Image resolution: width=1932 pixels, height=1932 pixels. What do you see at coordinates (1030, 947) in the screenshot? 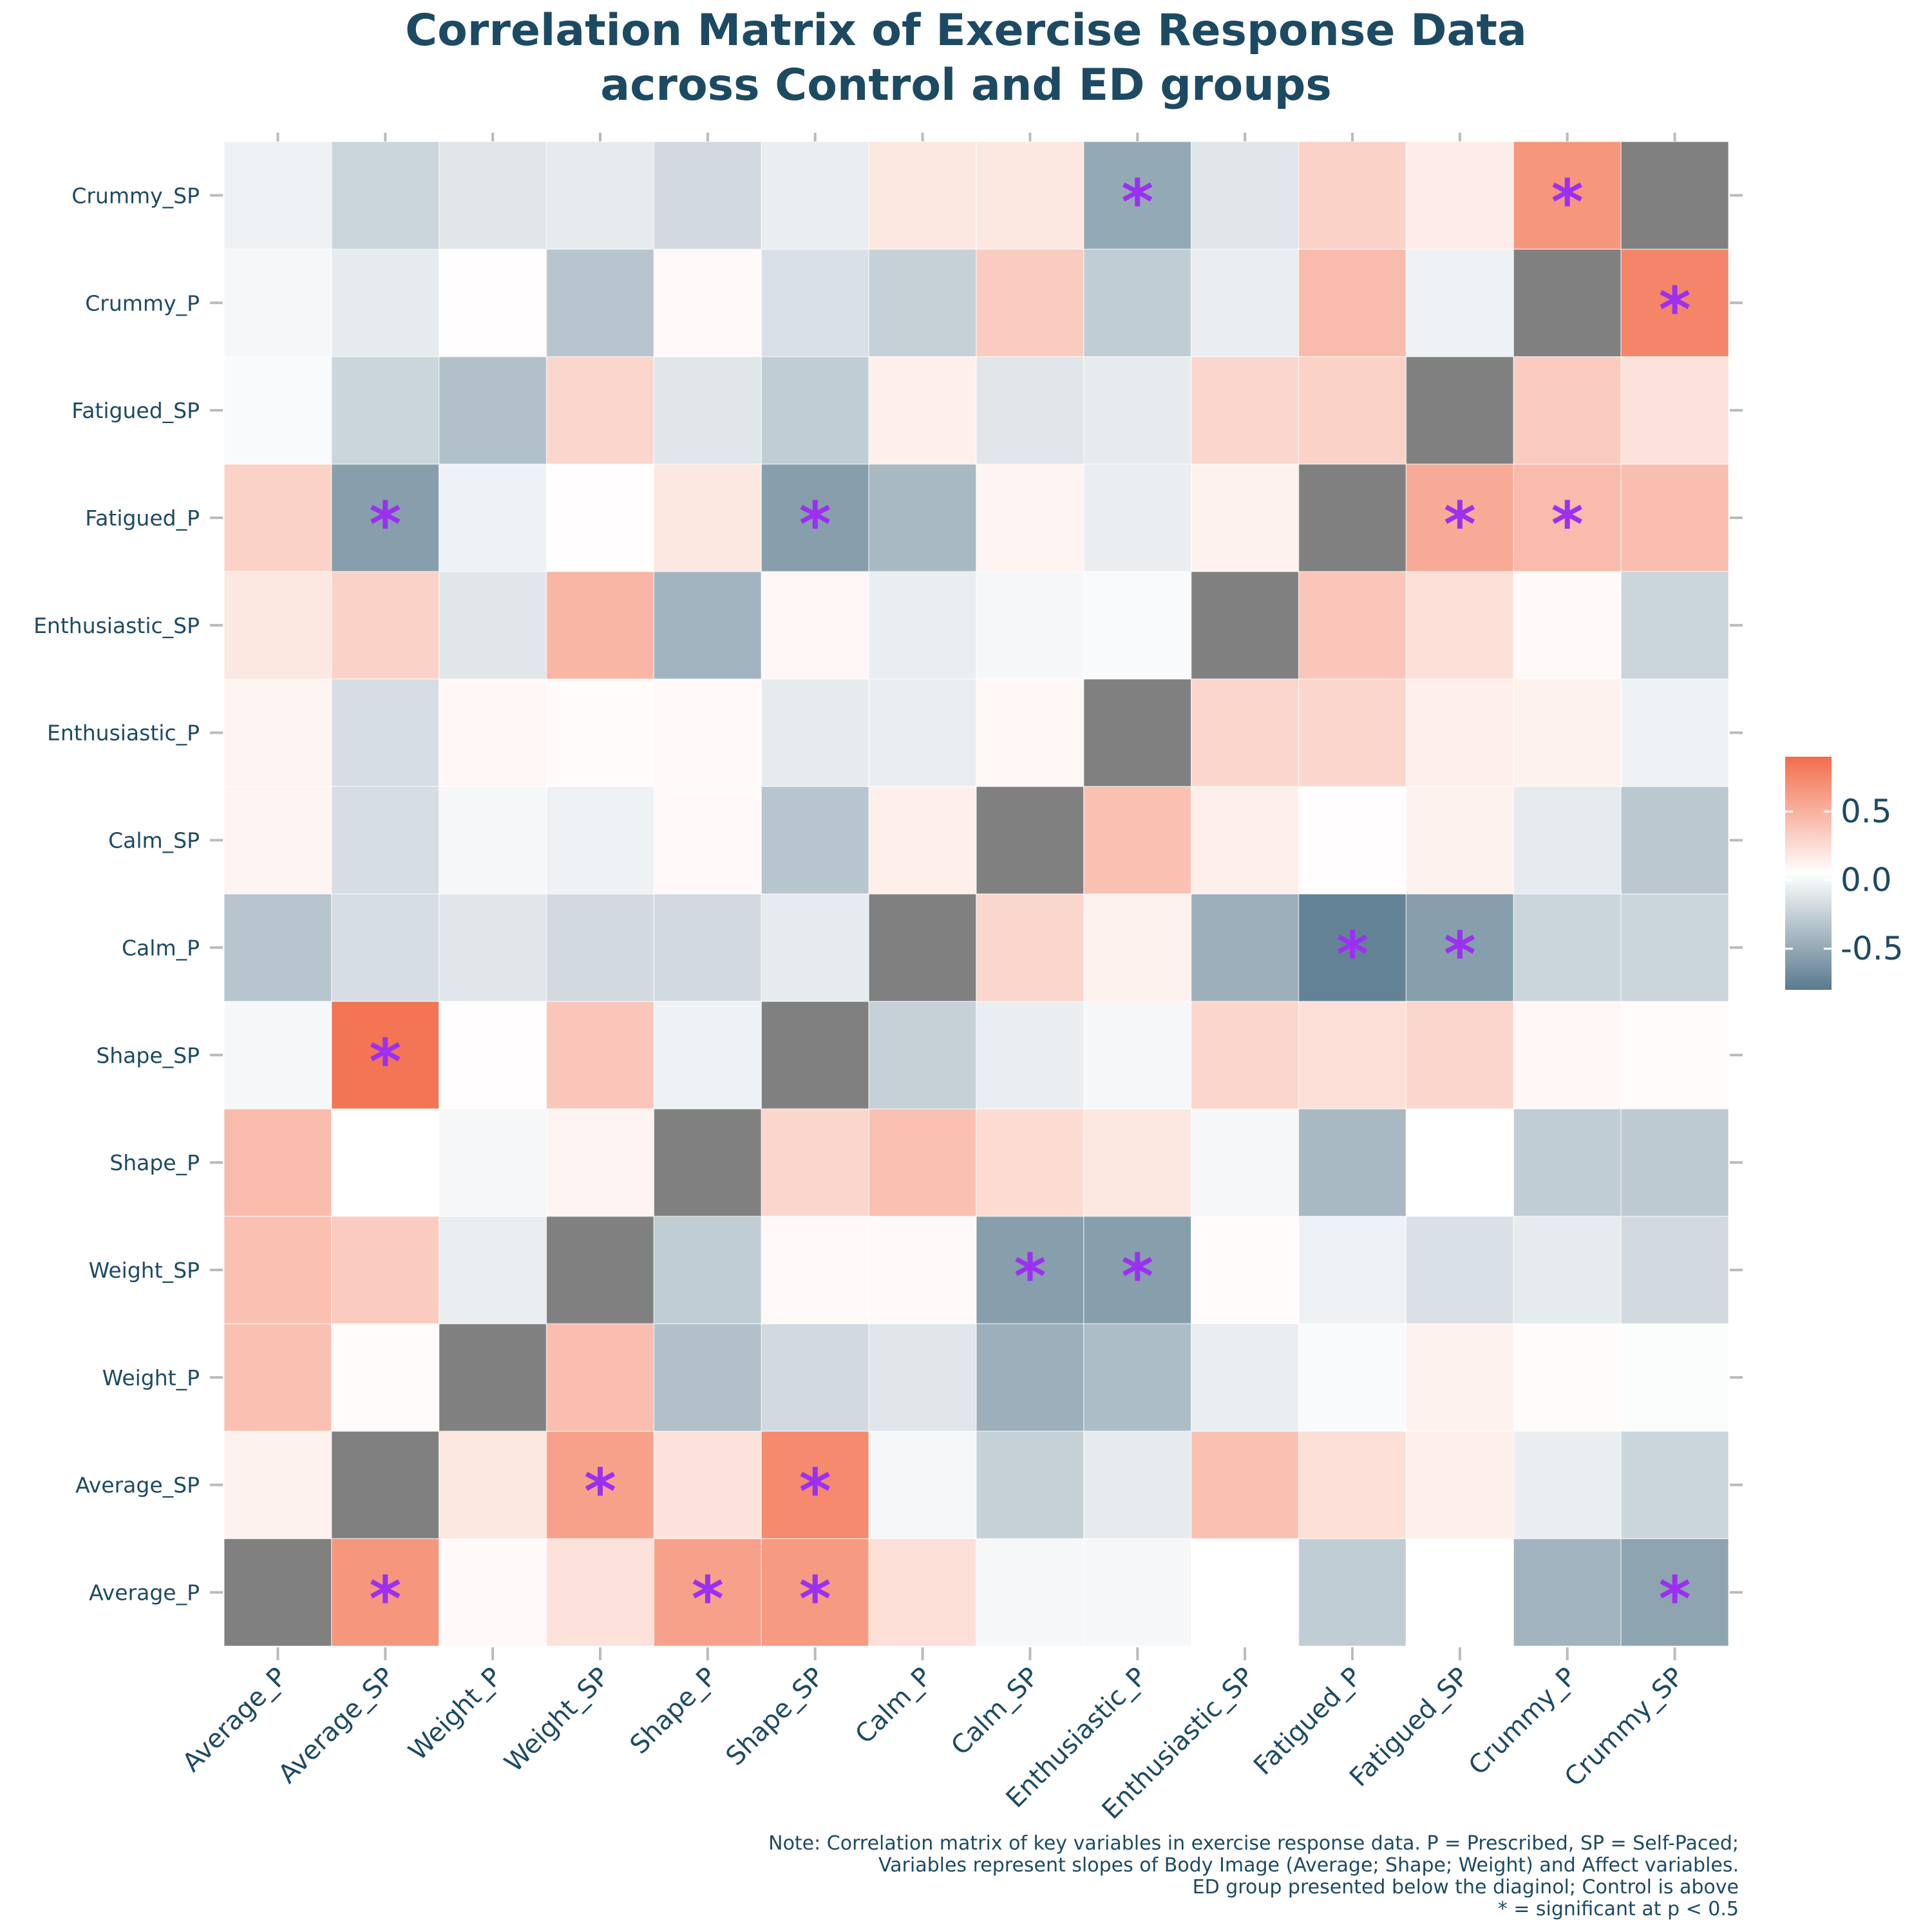
I see `heatmap-cell-calm_p-calm_sp` at bounding box center [1030, 947].